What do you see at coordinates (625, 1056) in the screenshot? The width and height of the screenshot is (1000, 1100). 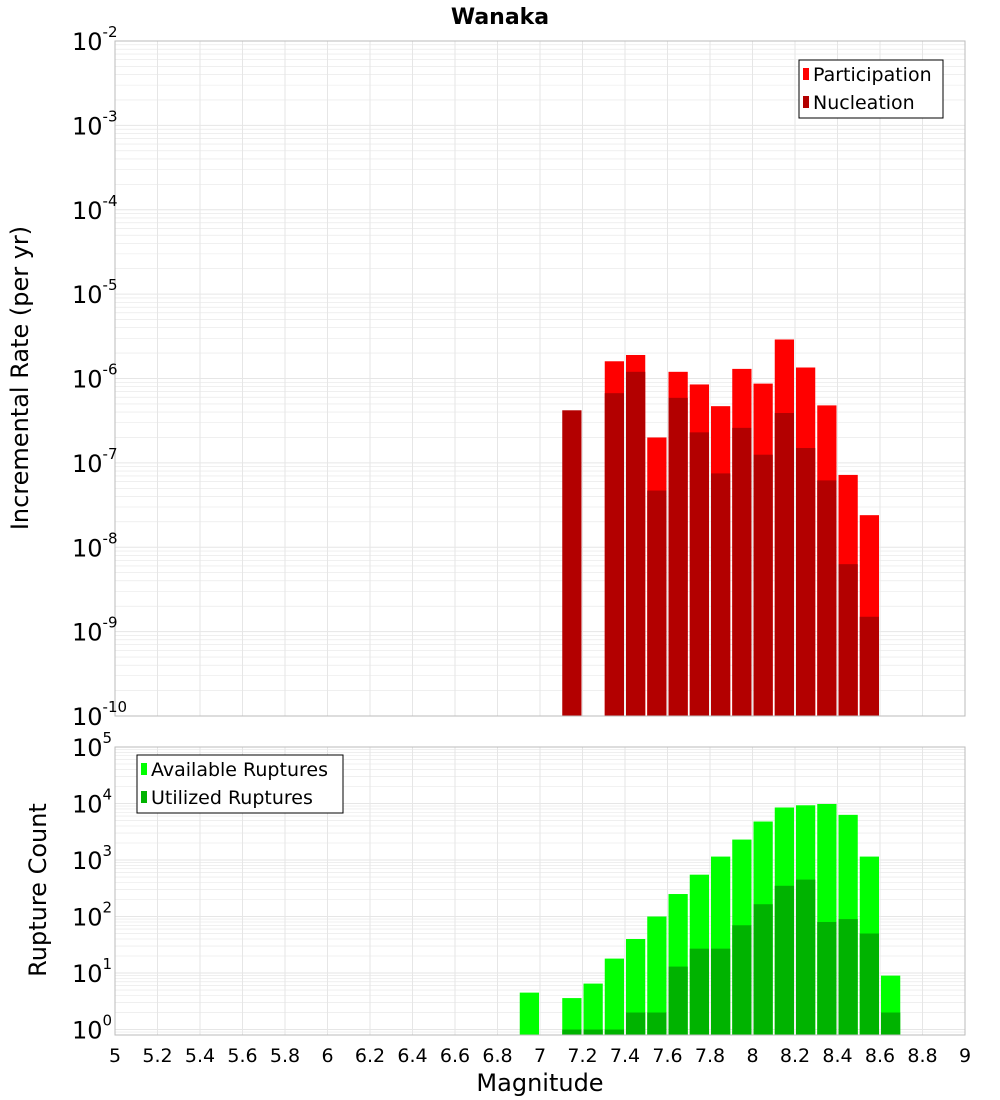 I see `x-tick-label: 7.4` at bounding box center [625, 1056].